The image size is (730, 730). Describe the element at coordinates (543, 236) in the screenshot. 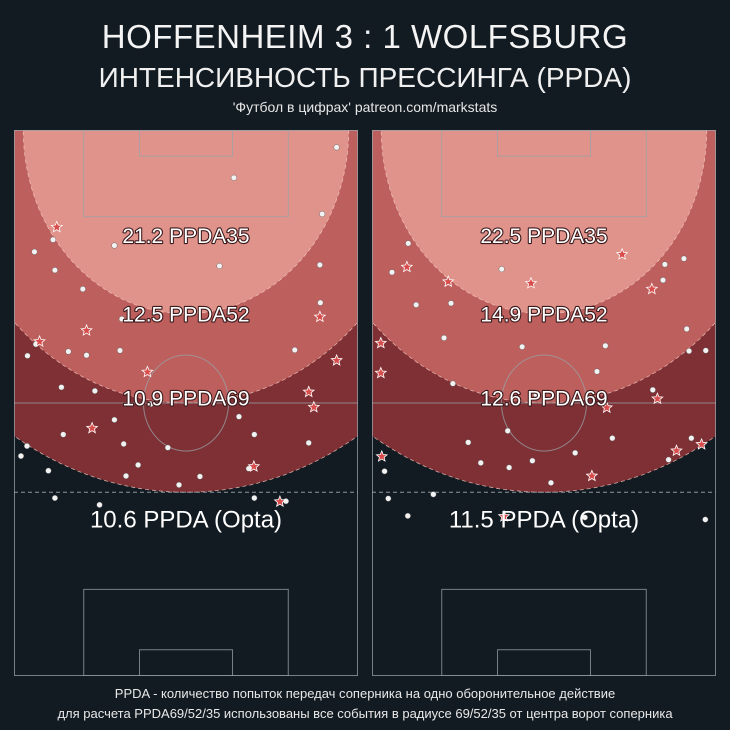

I see `zone-label-ppda35: 22.5 PPDA35` at that location.